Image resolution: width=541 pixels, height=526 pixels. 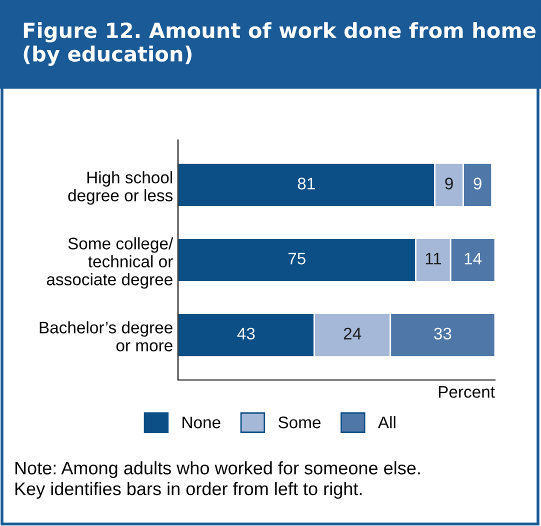 I want to click on data-label: 75, so click(x=297, y=258).